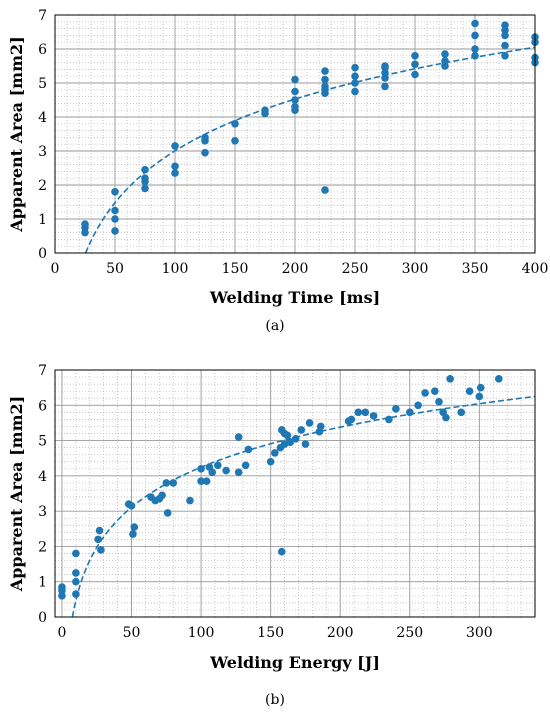 The height and width of the screenshot is (712, 550). Describe the element at coordinates (42, 583) in the screenshot. I see `y-tick-label: 1` at that location.